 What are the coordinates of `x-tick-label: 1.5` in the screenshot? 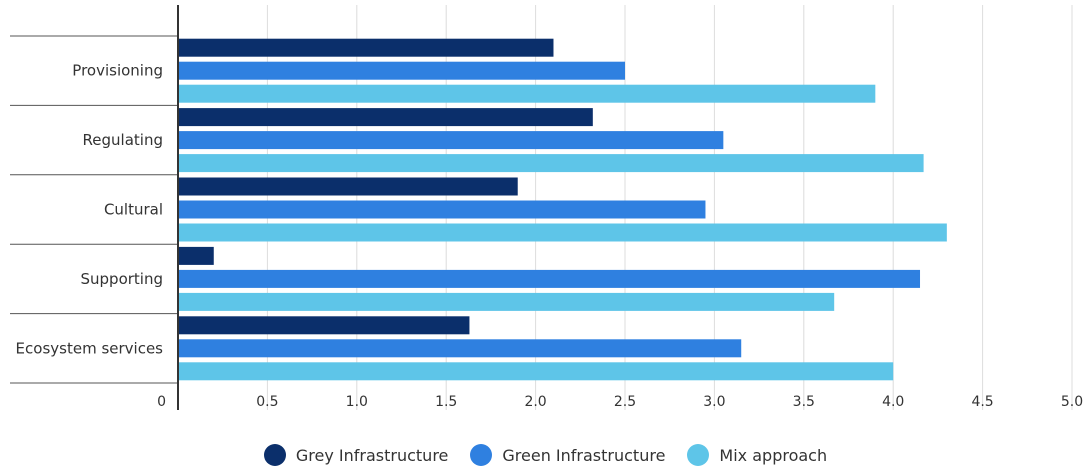 It's located at (446, 402).